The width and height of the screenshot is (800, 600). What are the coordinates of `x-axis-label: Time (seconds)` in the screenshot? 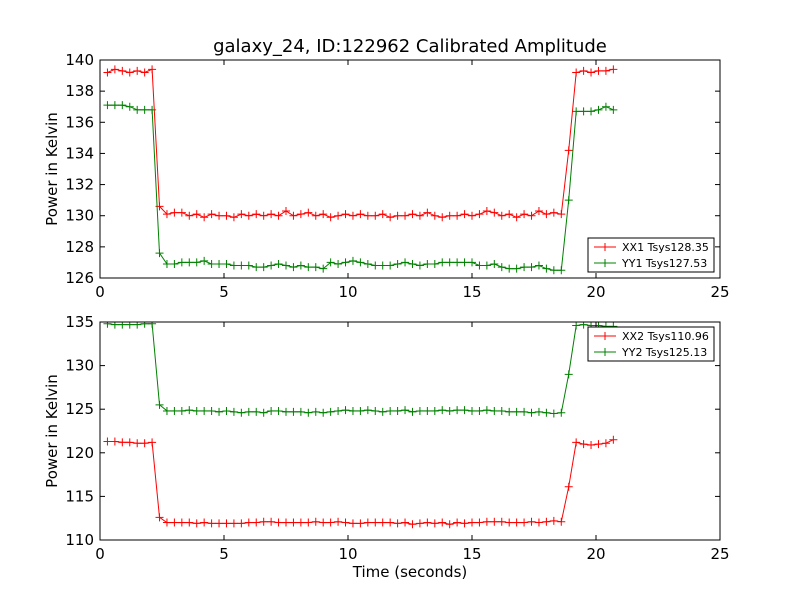 It's located at (410, 572).